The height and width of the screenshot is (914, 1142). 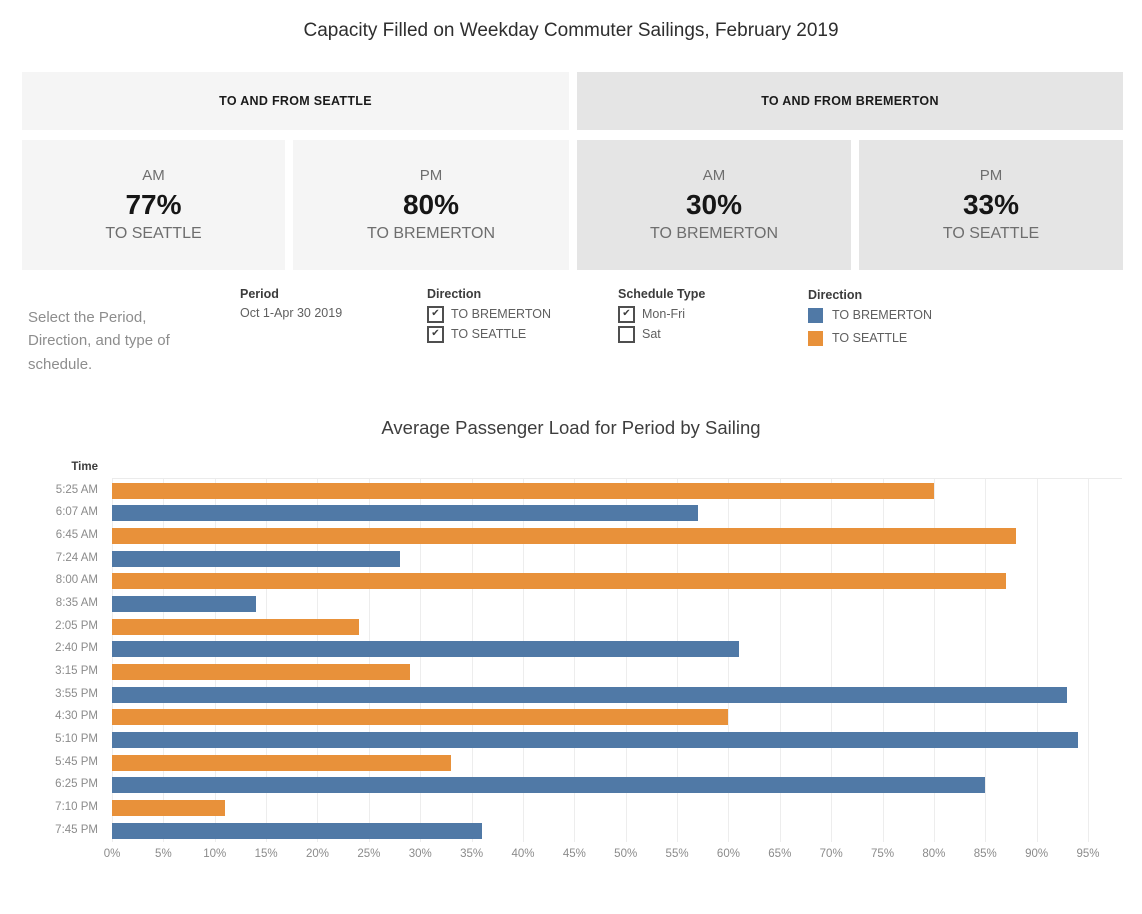 I want to click on stat-card-bremerton-pm: PM 33% TO SEATTLE, so click(x=991, y=205).